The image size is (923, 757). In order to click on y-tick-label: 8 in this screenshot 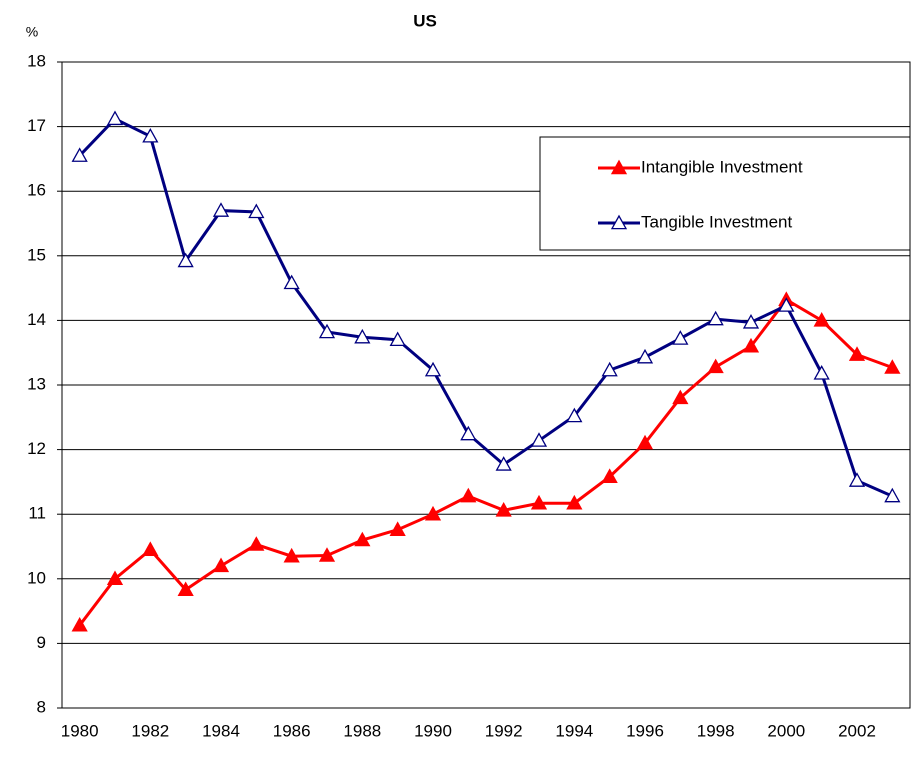, I will do `click(41, 706)`.